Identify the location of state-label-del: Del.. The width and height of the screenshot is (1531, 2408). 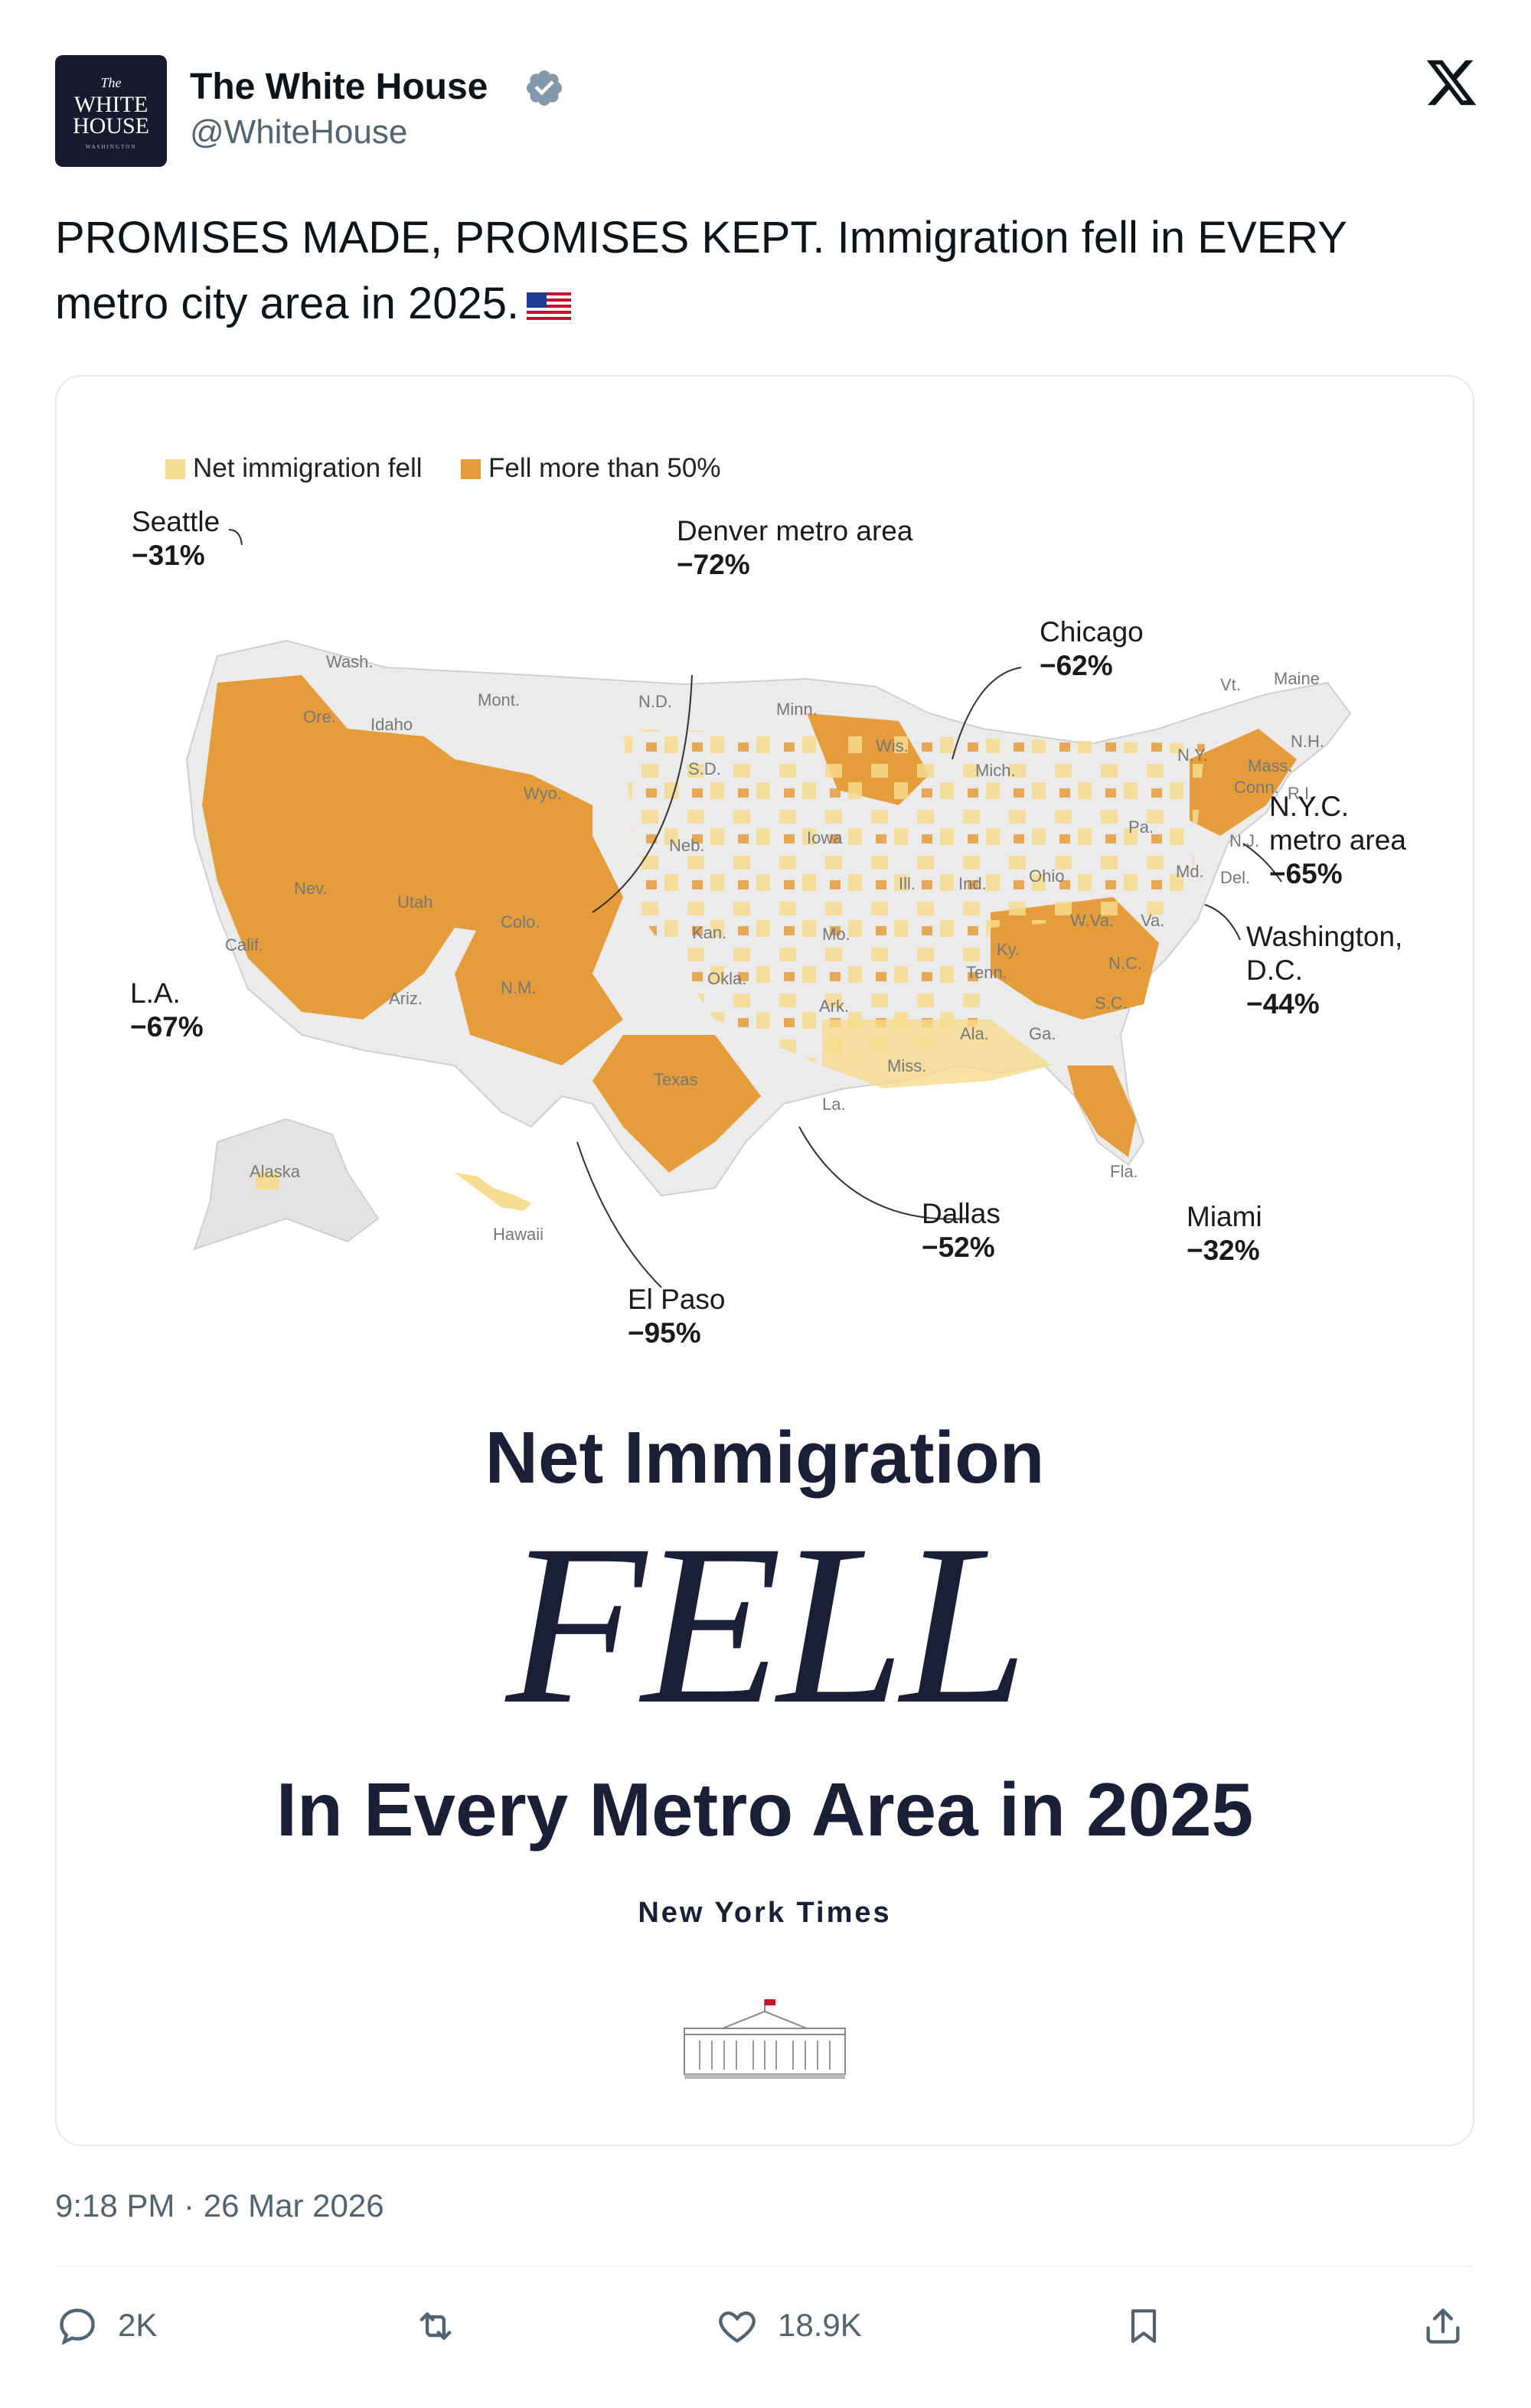
(1235, 877).